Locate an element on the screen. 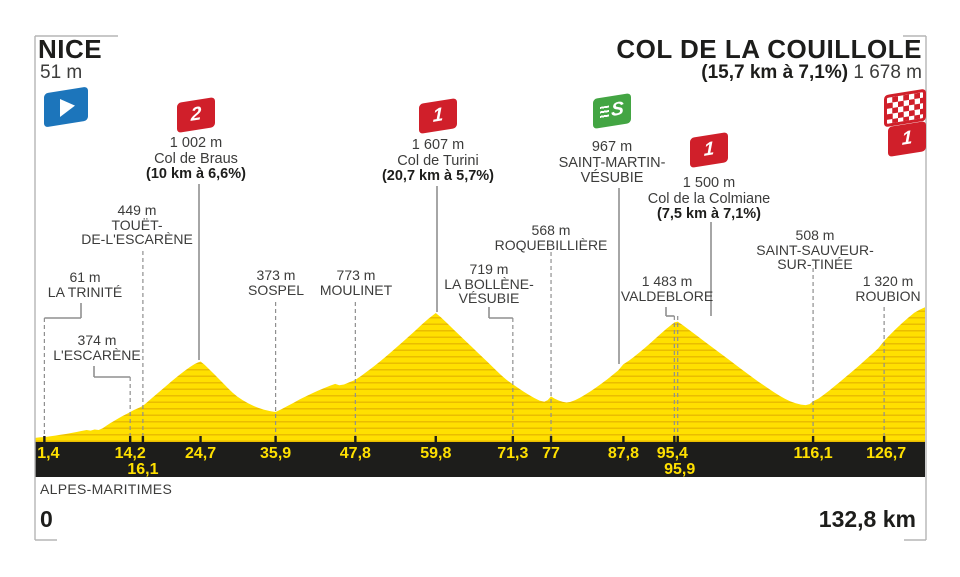 The width and height of the screenshot is (960, 577). marker-name: SAINT-MARTIN- is located at coordinates (612, 162).